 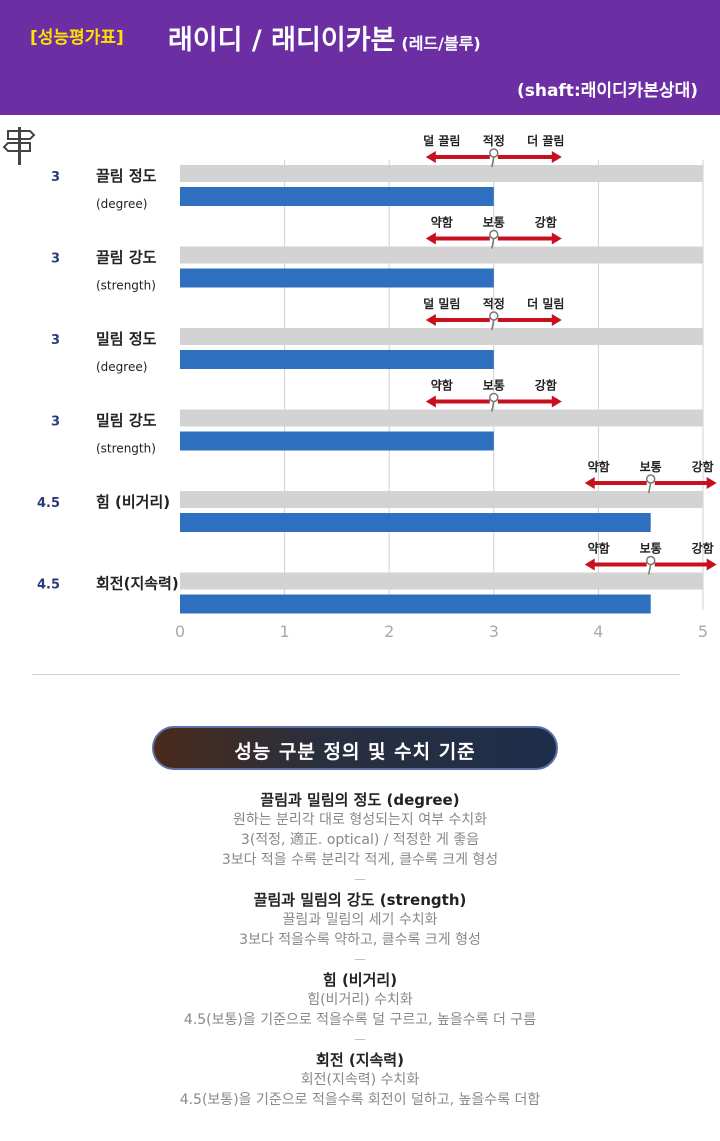 I want to click on definition-title: 회전 (지속력), so click(x=360, y=1060).